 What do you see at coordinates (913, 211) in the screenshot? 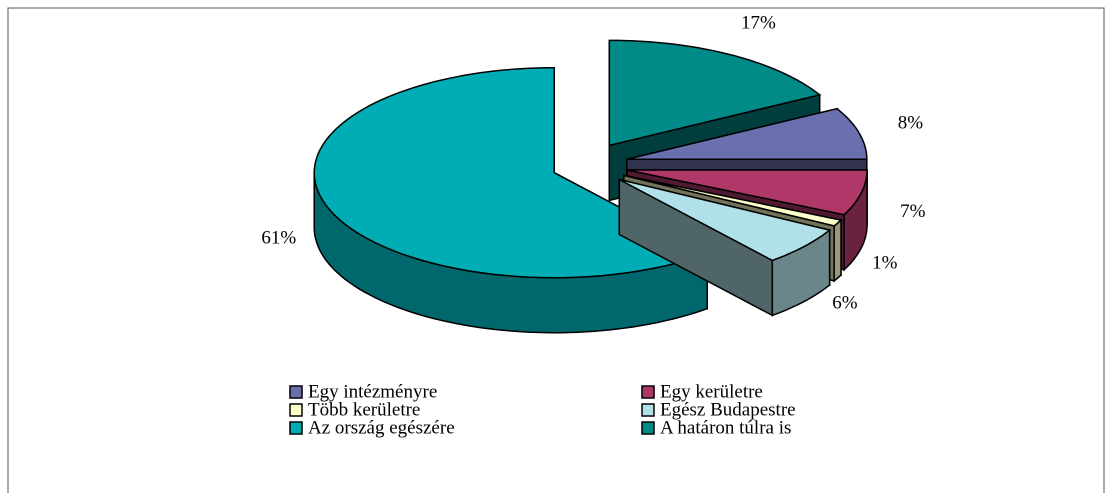
I see `data-label: 7%` at bounding box center [913, 211].